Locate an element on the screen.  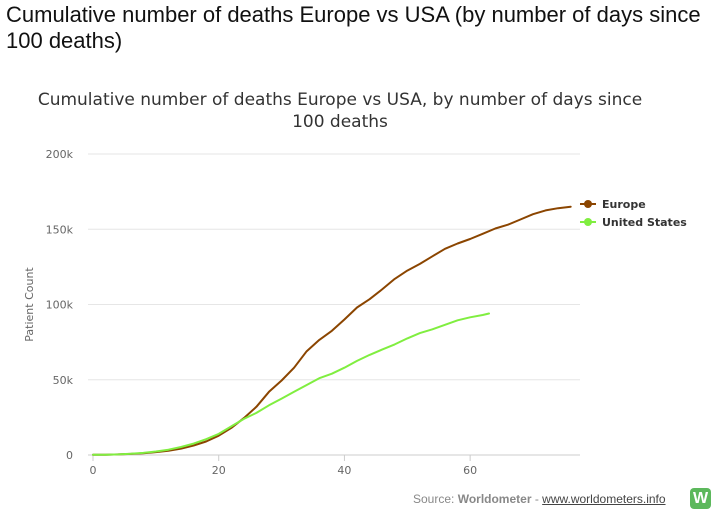
y-axis-title: Patient Count is located at coordinates (29, 304).